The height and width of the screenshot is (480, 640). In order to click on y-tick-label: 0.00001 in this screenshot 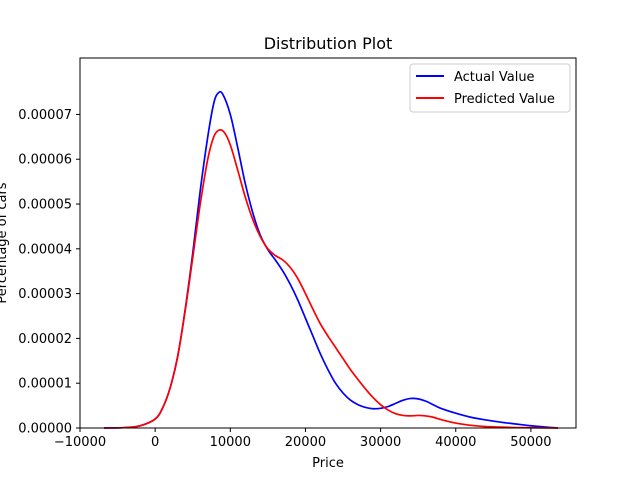, I will do `click(45, 384)`.